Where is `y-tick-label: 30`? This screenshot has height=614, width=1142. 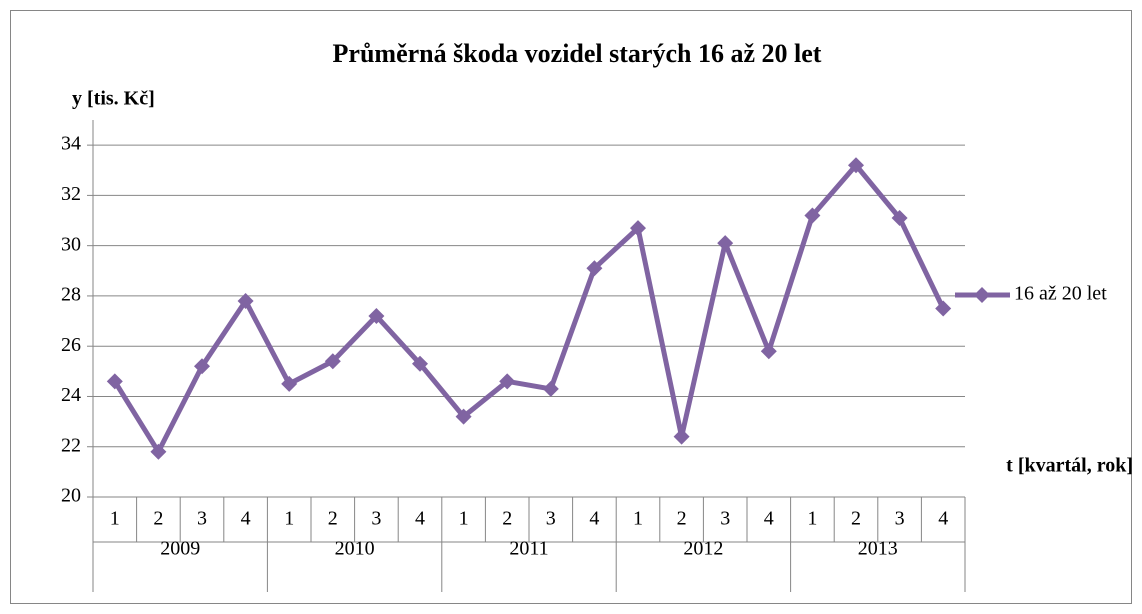
y-tick-label: 30 is located at coordinates (71, 244).